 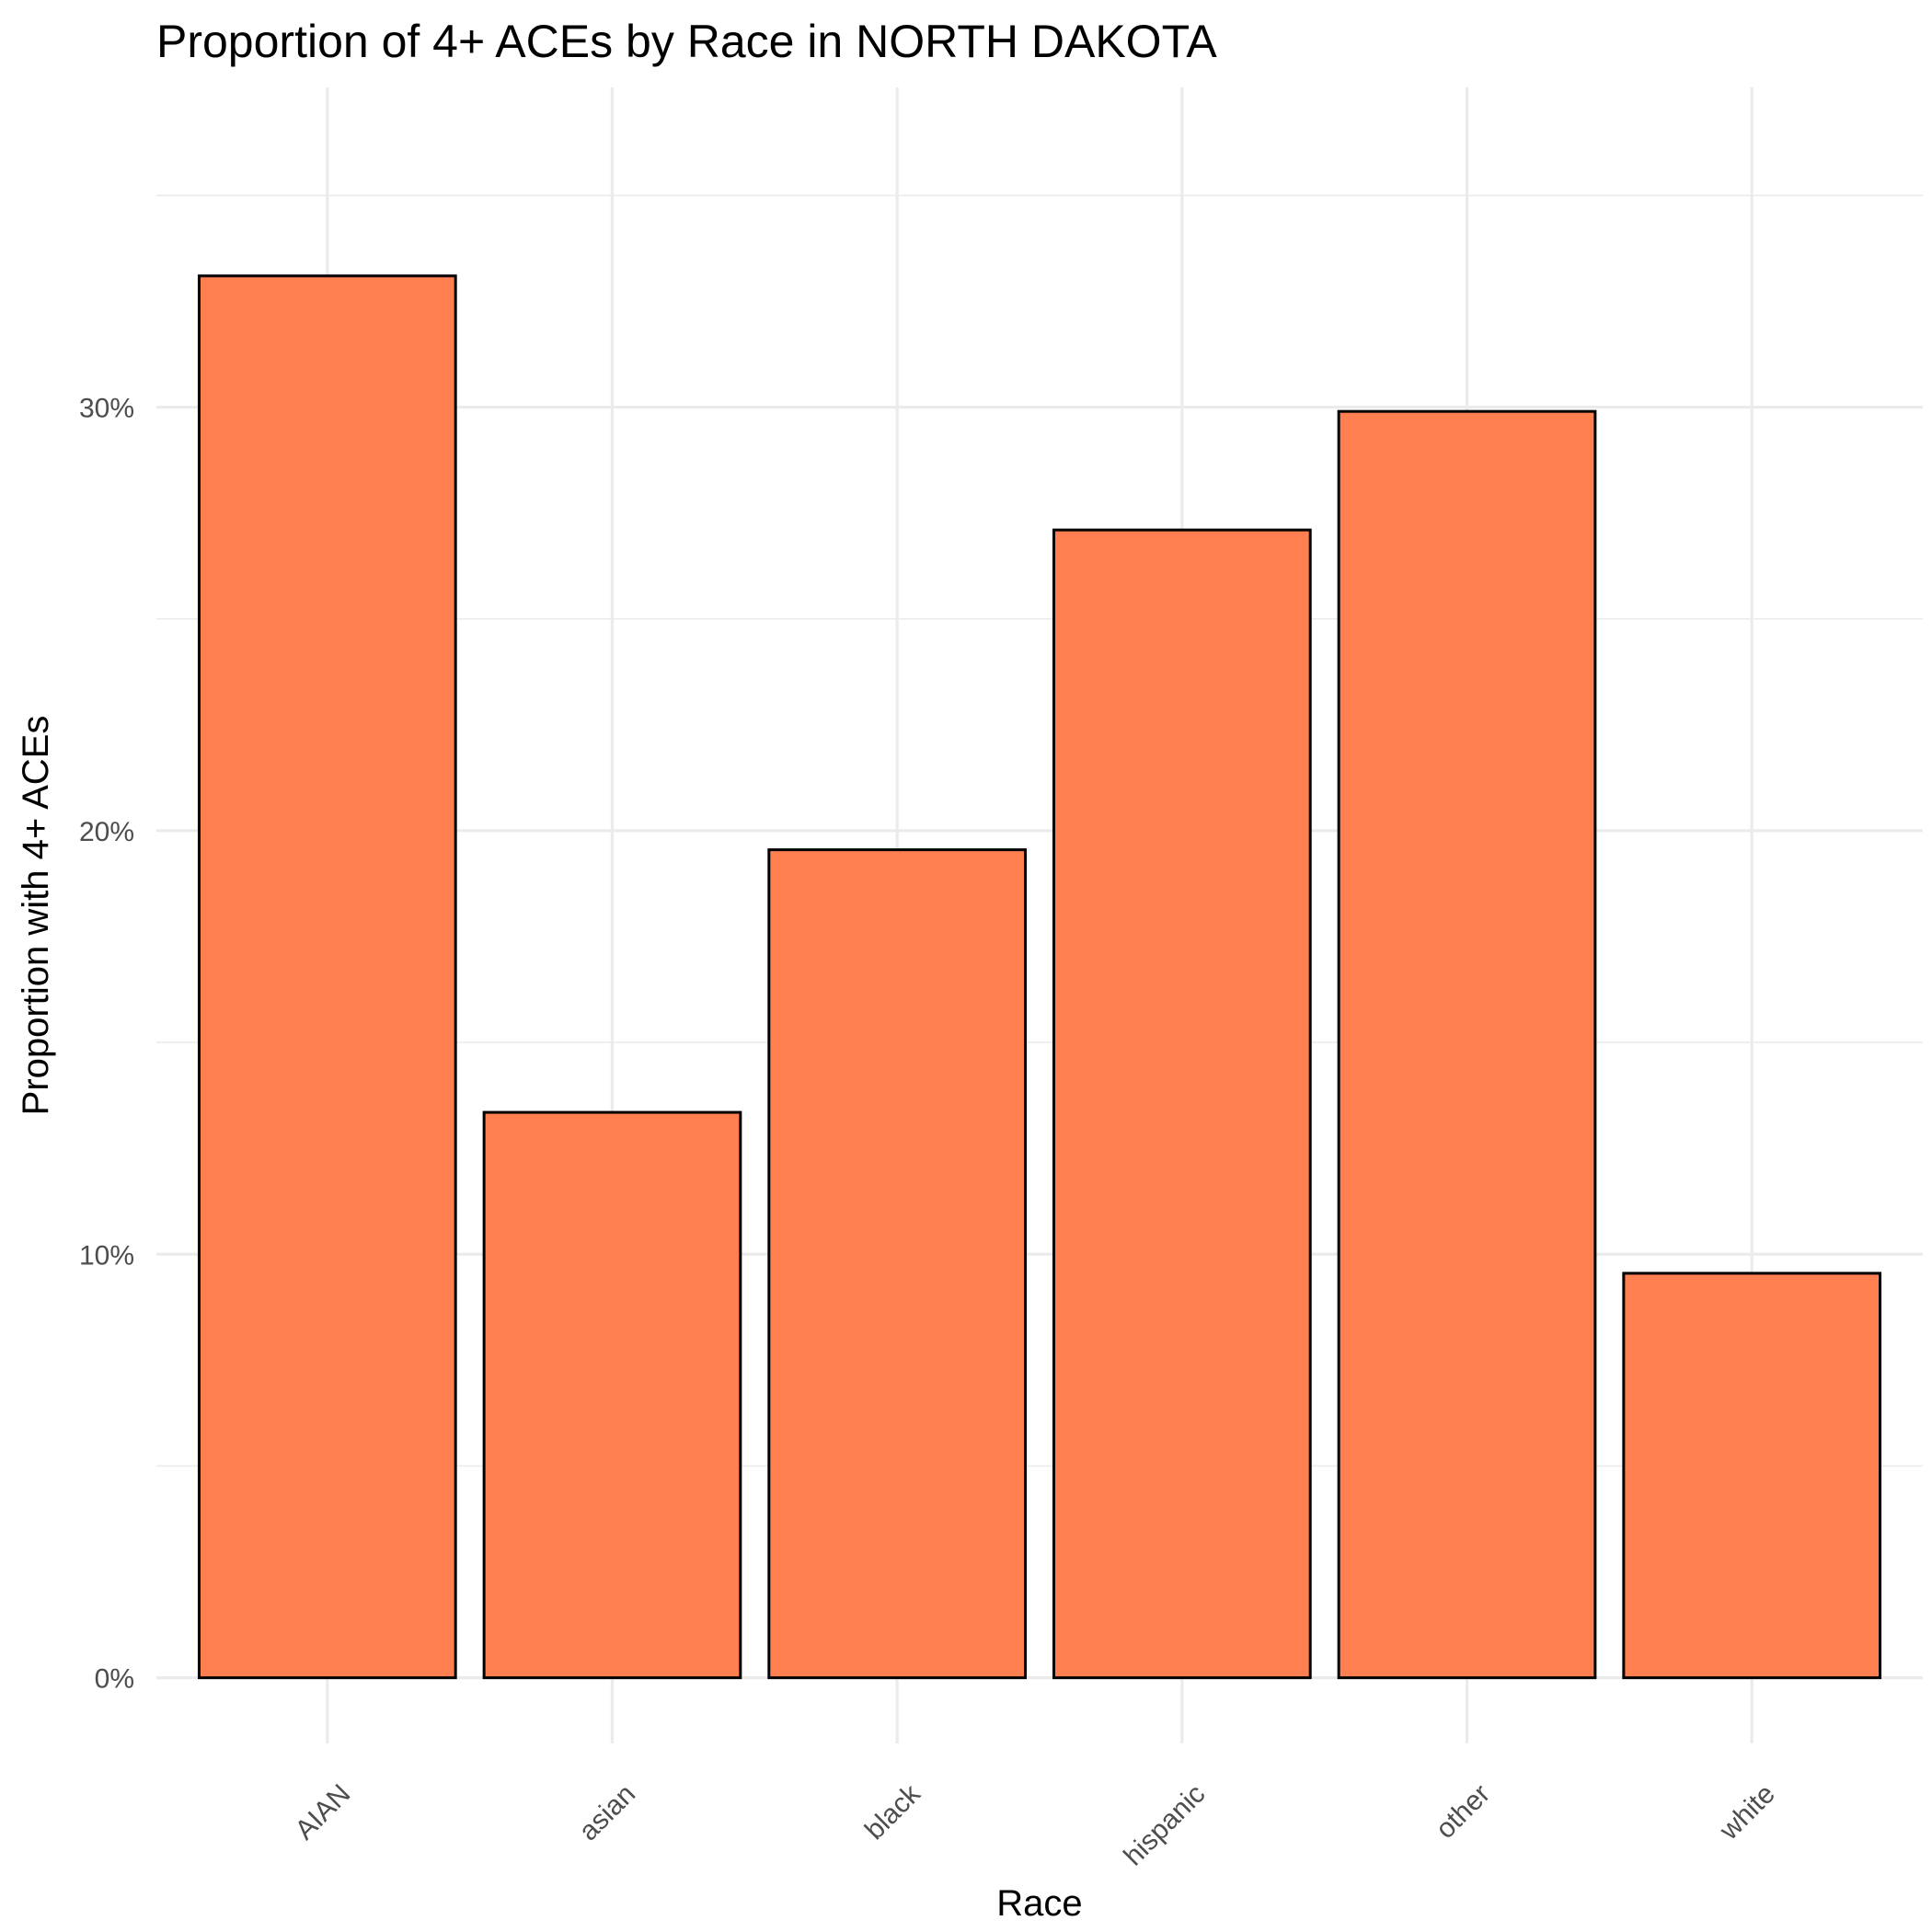 I want to click on x-tick-label: AIAN, so click(x=323, y=1812).